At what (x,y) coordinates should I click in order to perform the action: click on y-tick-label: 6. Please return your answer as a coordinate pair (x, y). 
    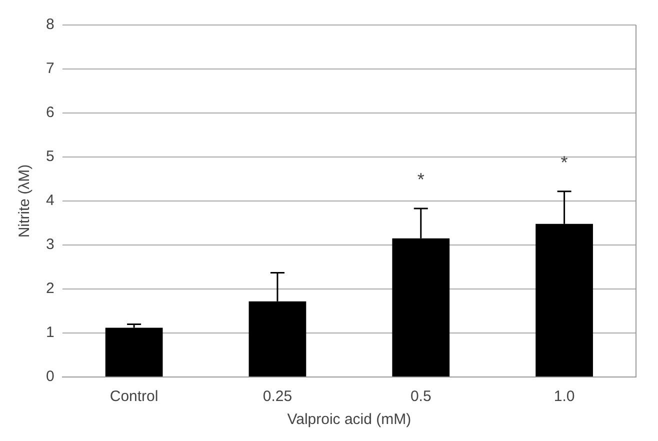
    Looking at the image, I should click on (50, 113).